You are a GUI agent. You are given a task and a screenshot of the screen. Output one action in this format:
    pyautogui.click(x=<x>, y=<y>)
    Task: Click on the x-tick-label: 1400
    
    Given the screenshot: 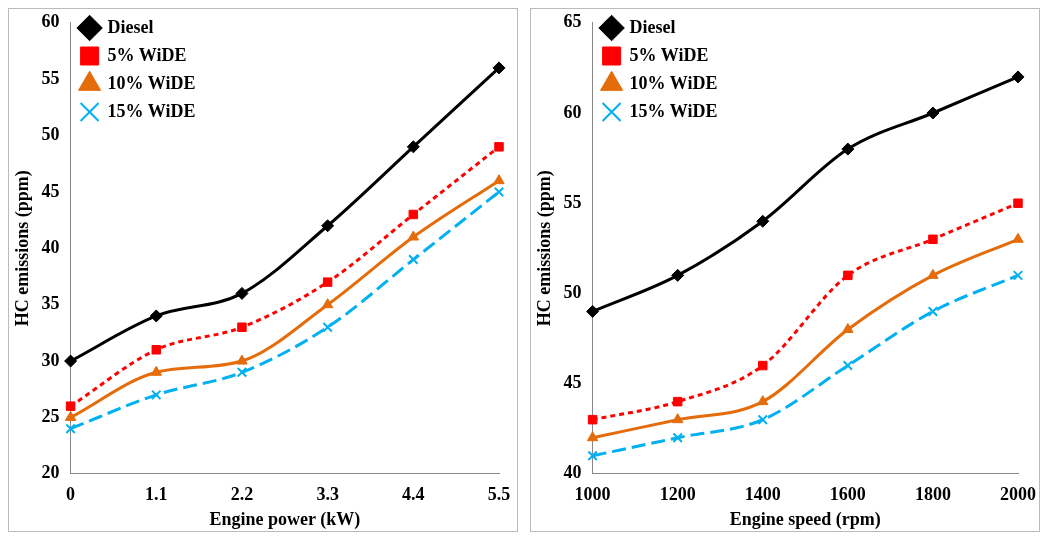 What is the action you would take?
    pyautogui.click(x=762, y=494)
    